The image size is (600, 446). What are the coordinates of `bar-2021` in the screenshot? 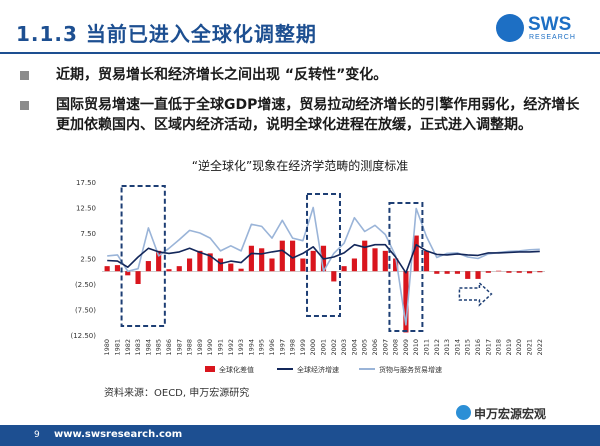 It's located at (529, 272).